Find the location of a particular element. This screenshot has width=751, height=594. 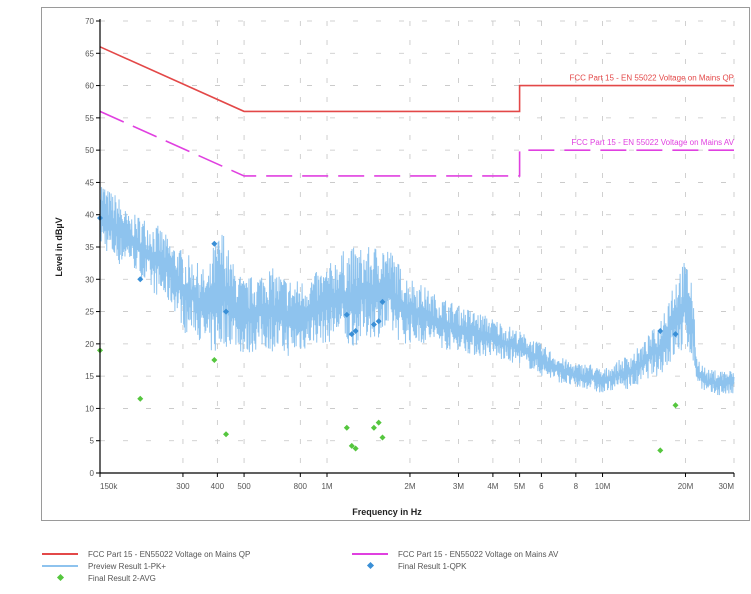

legend-dot-avg is located at coordinates (60, 577).